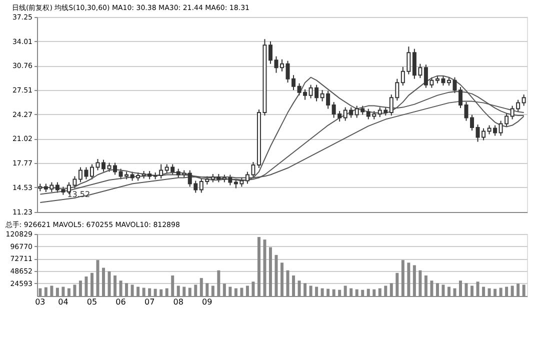 Image resolution: width=550 pixels, height=340 pixels. Describe the element at coordinates (207, 302) in the screenshot. I see `x-tick-label: 09` at that location.